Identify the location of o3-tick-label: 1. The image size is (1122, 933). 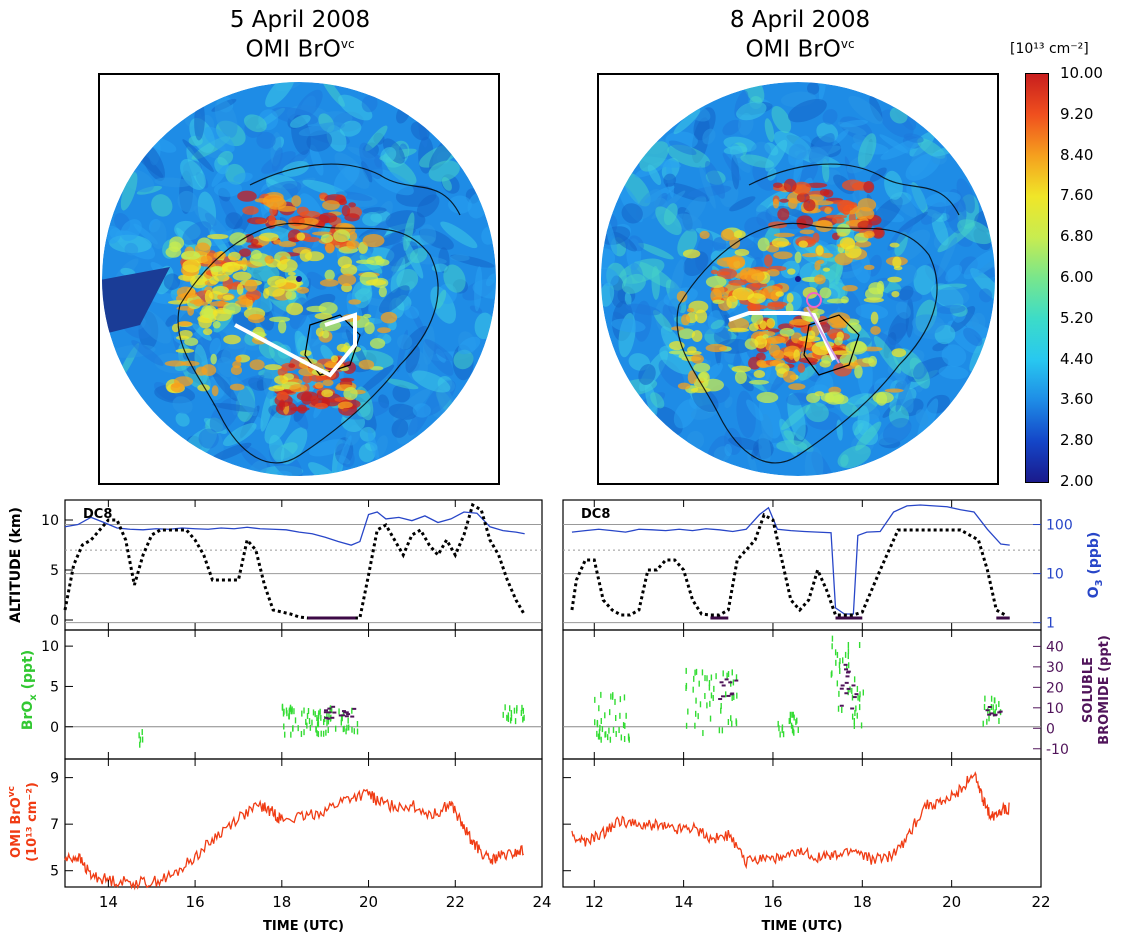
(1050, 624).